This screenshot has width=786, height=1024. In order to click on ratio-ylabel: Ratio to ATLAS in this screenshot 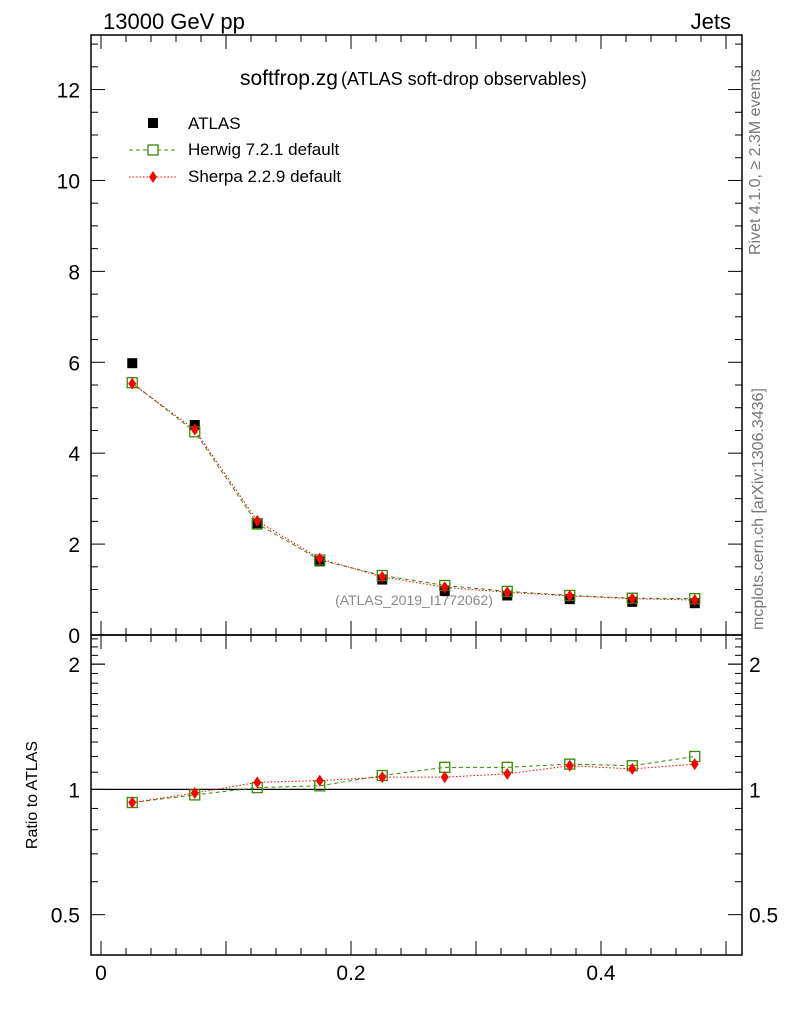, I will do `click(32, 795)`.